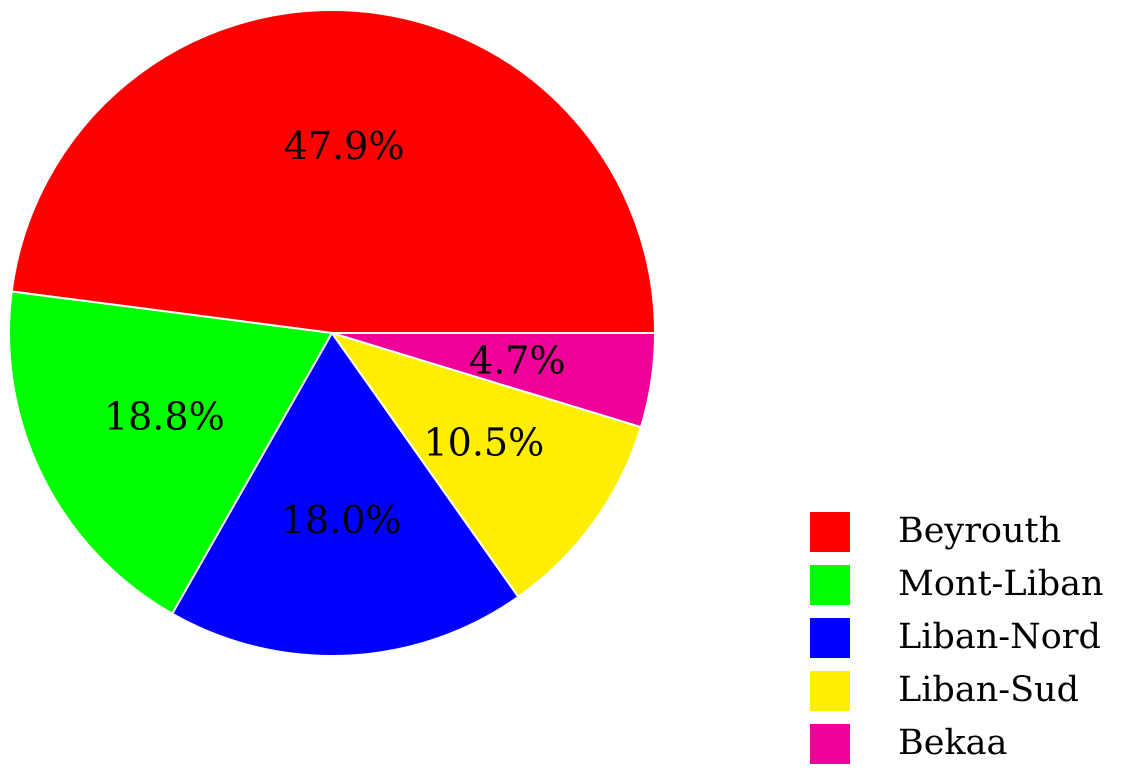 The image size is (1133, 772). What do you see at coordinates (980, 531) in the screenshot?
I see `legend-label: Beyrouth` at bounding box center [980, 531].